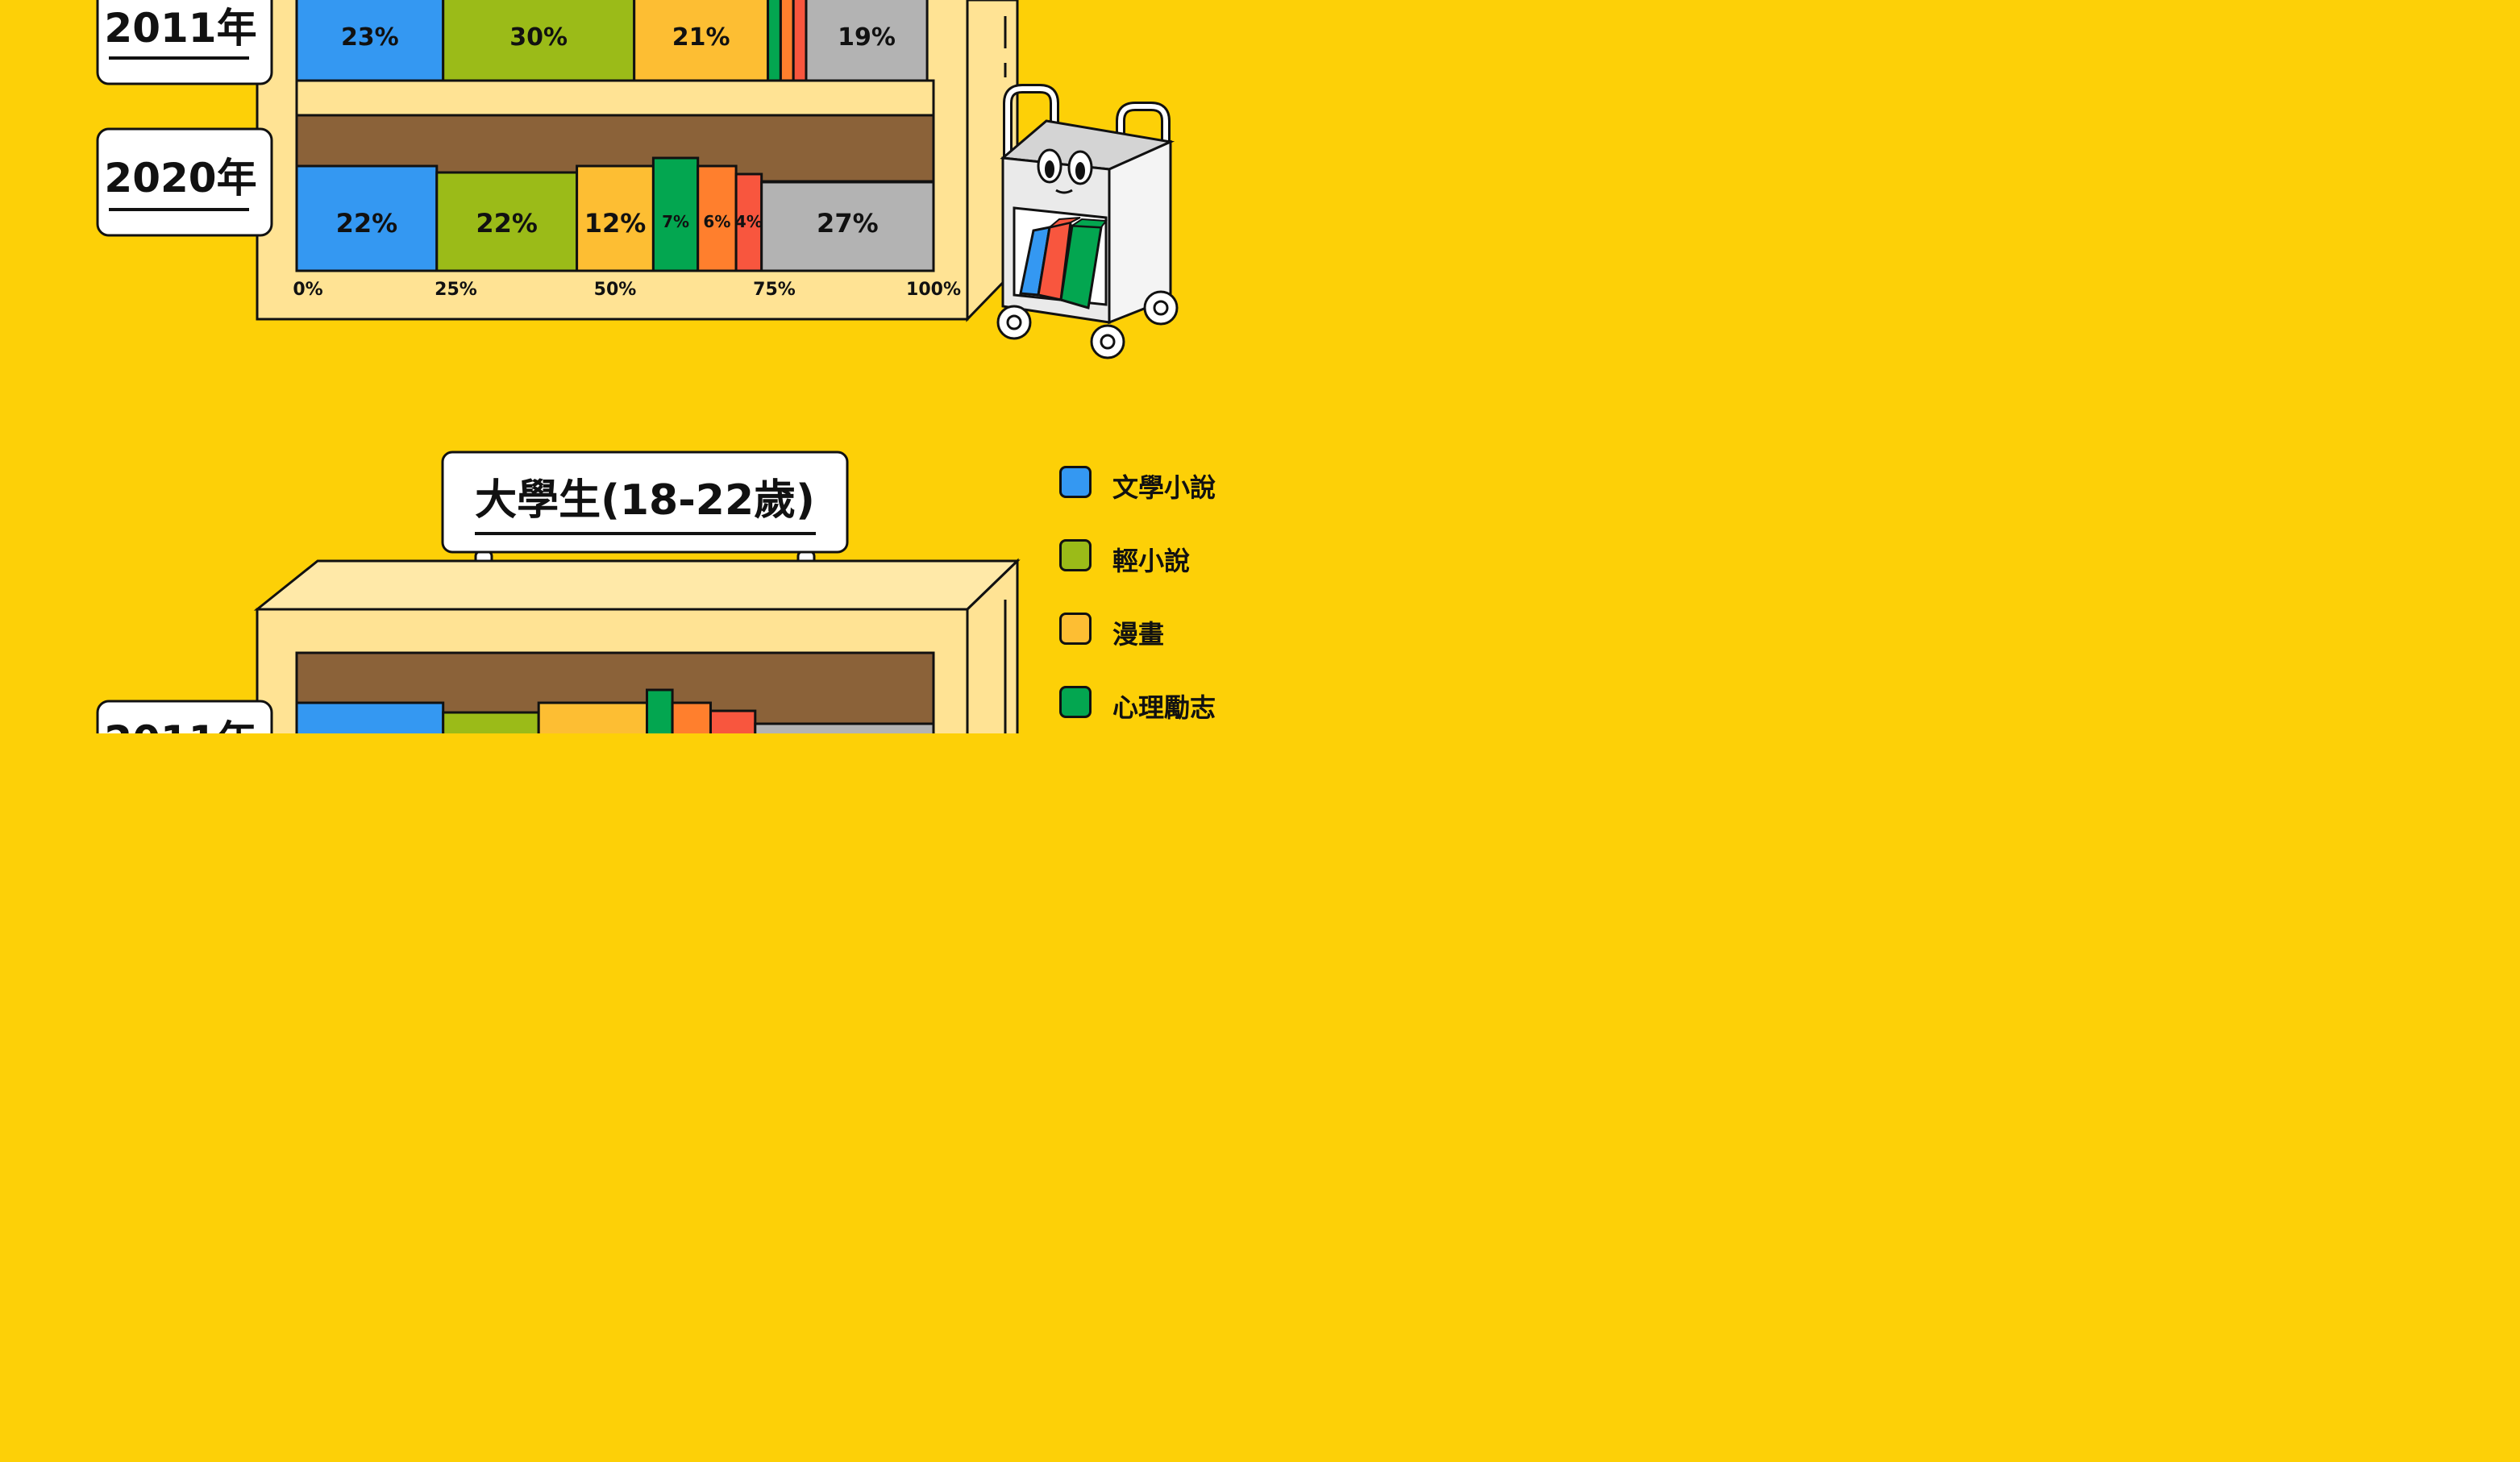 This screenshot has width=2520, height=1462. I want to click on data-label: 23%, so click(370, 37).